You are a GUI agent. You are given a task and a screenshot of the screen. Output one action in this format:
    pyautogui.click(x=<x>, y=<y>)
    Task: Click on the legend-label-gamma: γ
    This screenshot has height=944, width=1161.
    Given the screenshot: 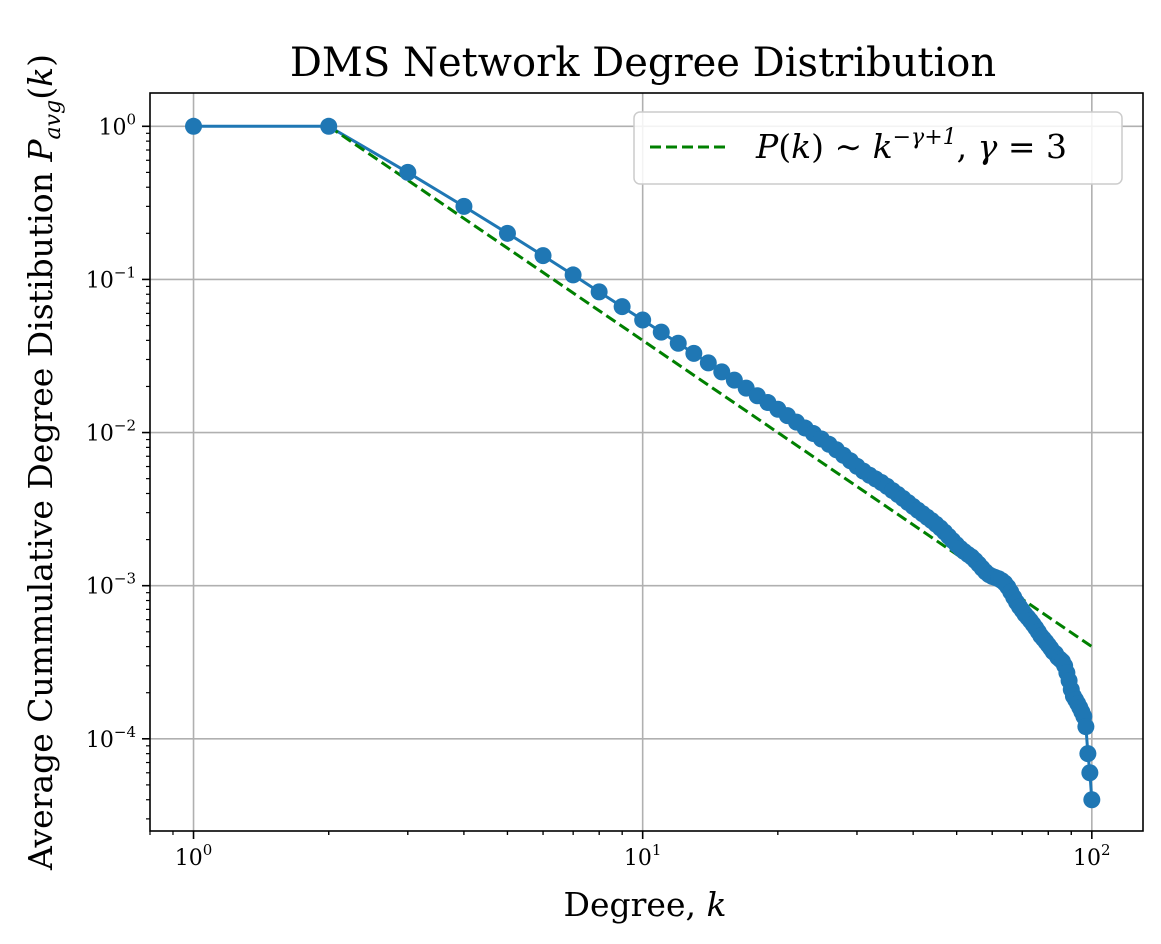 What is the action you would take?
    pyautogui.click(x=988, y=146)
    